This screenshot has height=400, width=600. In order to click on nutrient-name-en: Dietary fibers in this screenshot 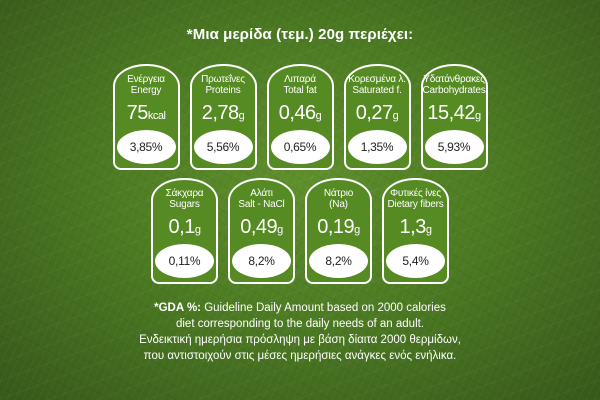, I will do `click(415, 204)`.